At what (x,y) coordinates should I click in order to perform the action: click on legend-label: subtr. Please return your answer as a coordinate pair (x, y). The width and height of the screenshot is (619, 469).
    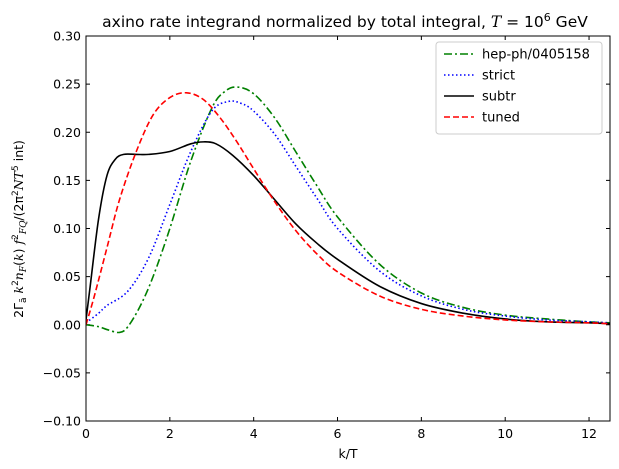
    Looking at the image, I should click on (499, 97).